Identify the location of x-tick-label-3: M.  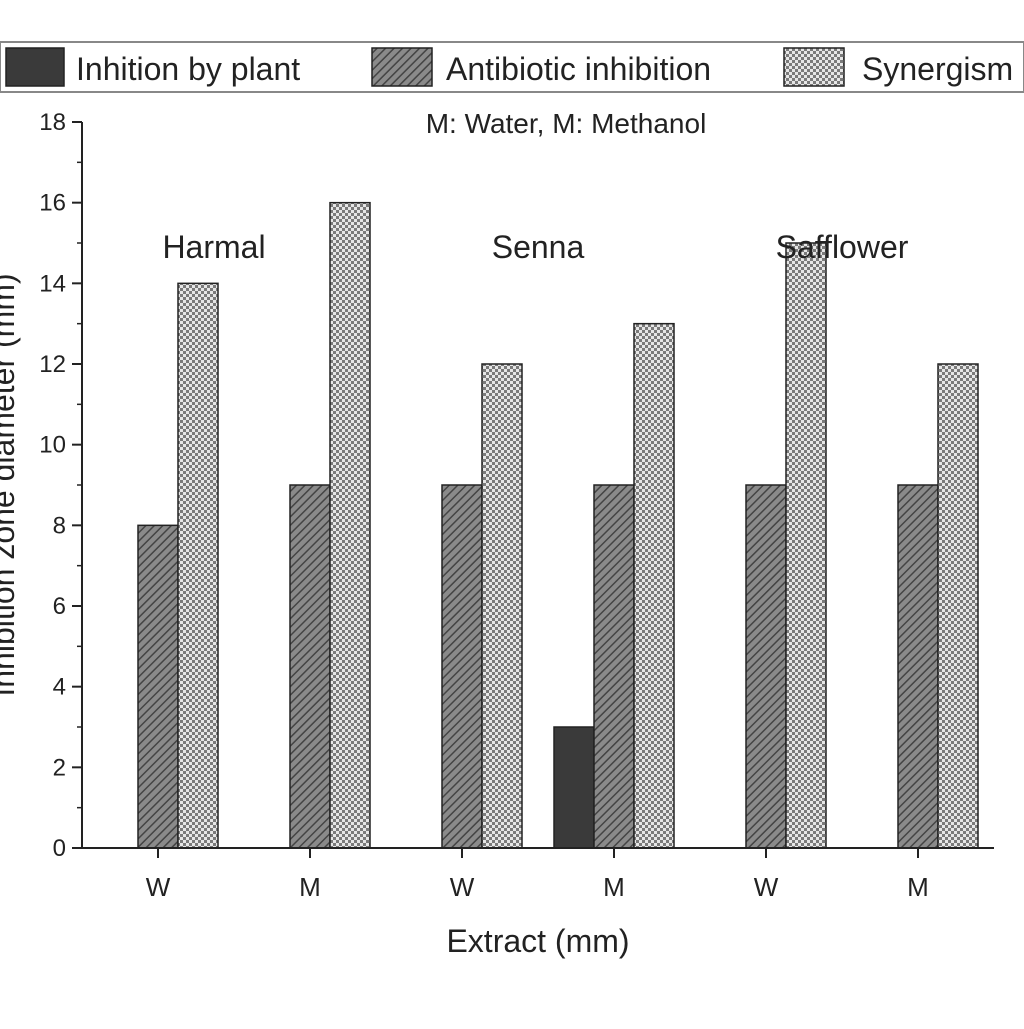
(614, 887).